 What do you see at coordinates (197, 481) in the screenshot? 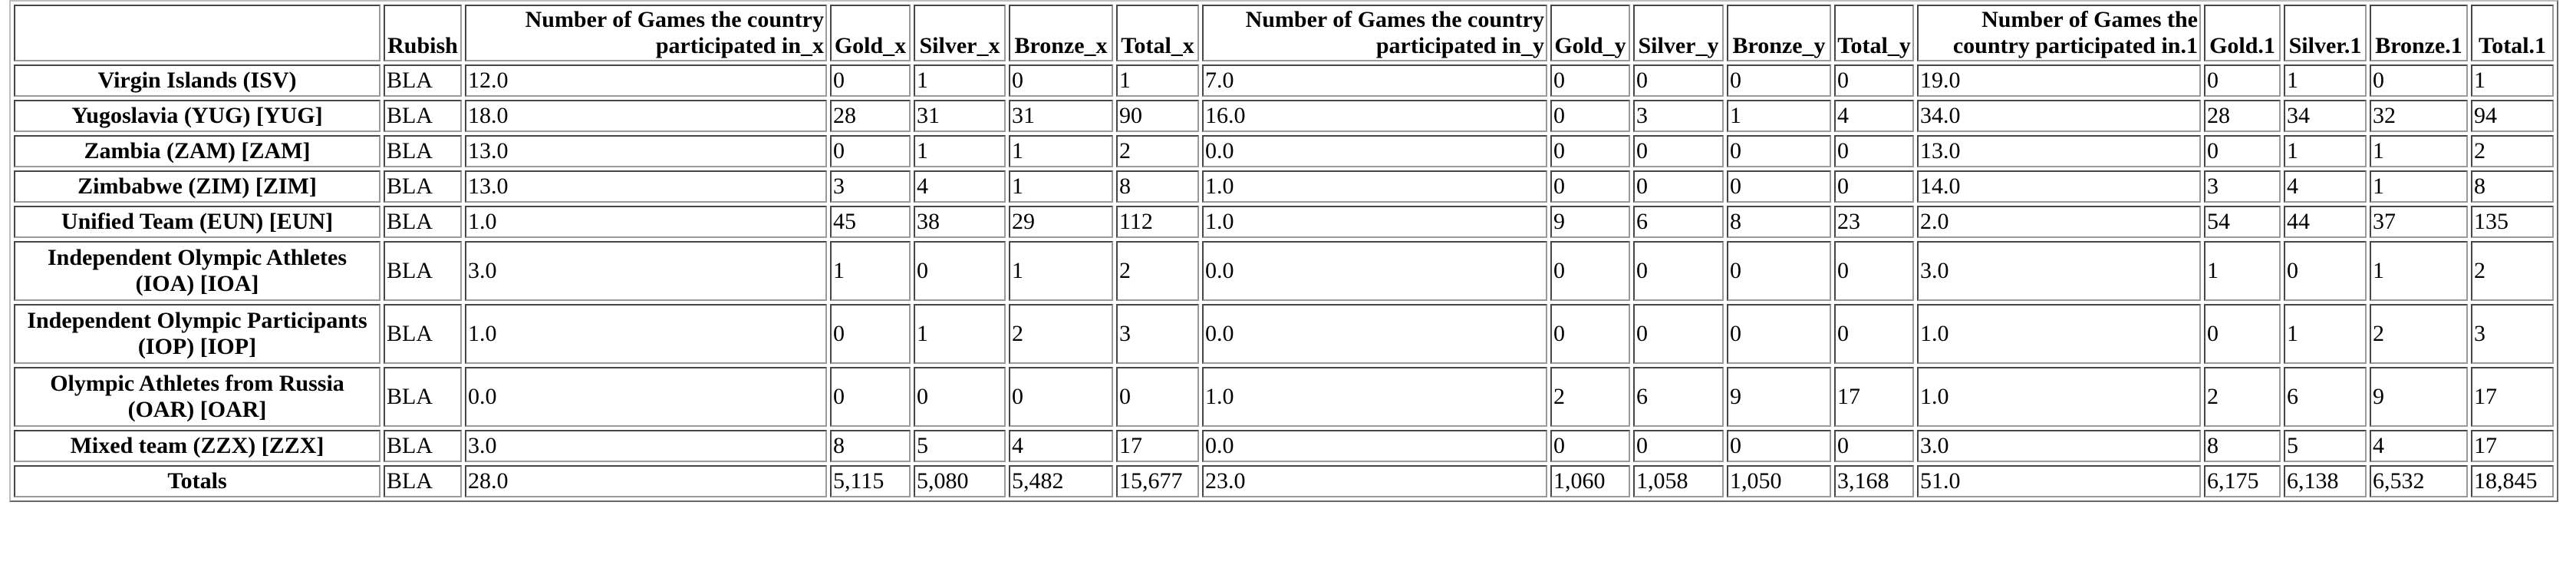
I see `row-country-name: Totals` at bounding box center [197, 481].